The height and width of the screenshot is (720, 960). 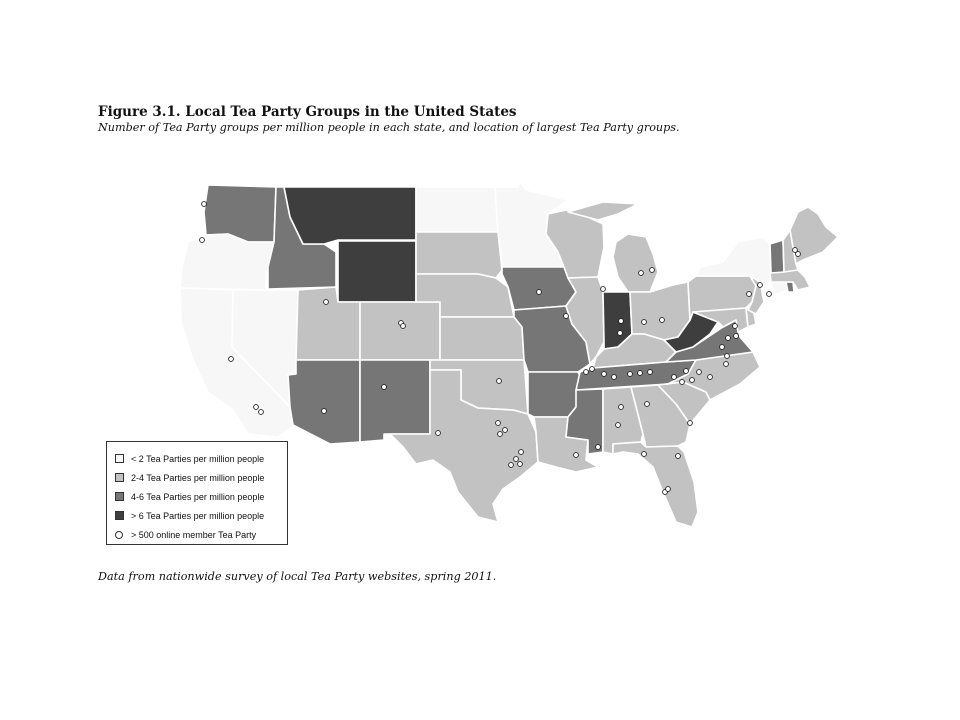 What do you see at coordinates (790, 251) in the screenshot?
I see `state-NH` at bounding box center [790, 251].